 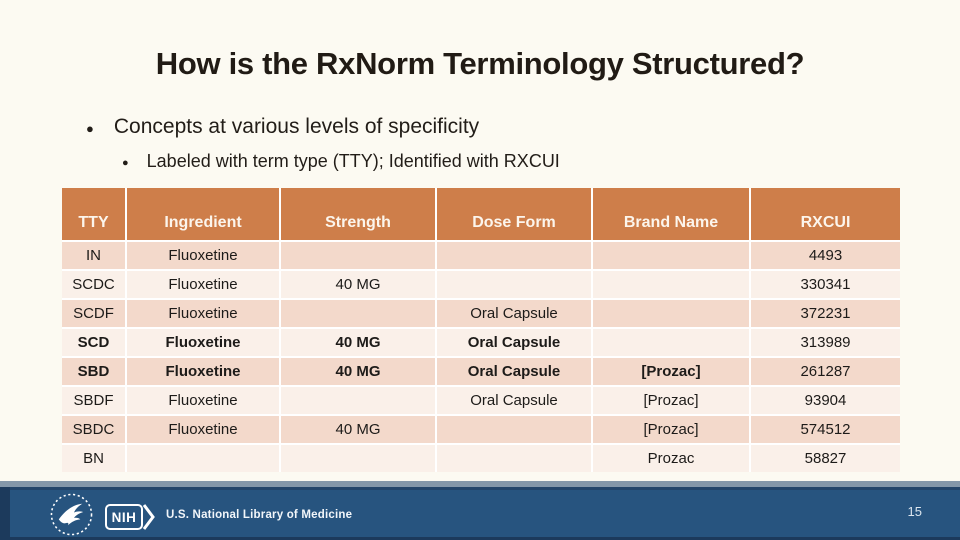 What do you see at coordinates (825, 429) in the screenshot?
I see `table-cell-rxcui: 574512` at bounding box center [825, 429].